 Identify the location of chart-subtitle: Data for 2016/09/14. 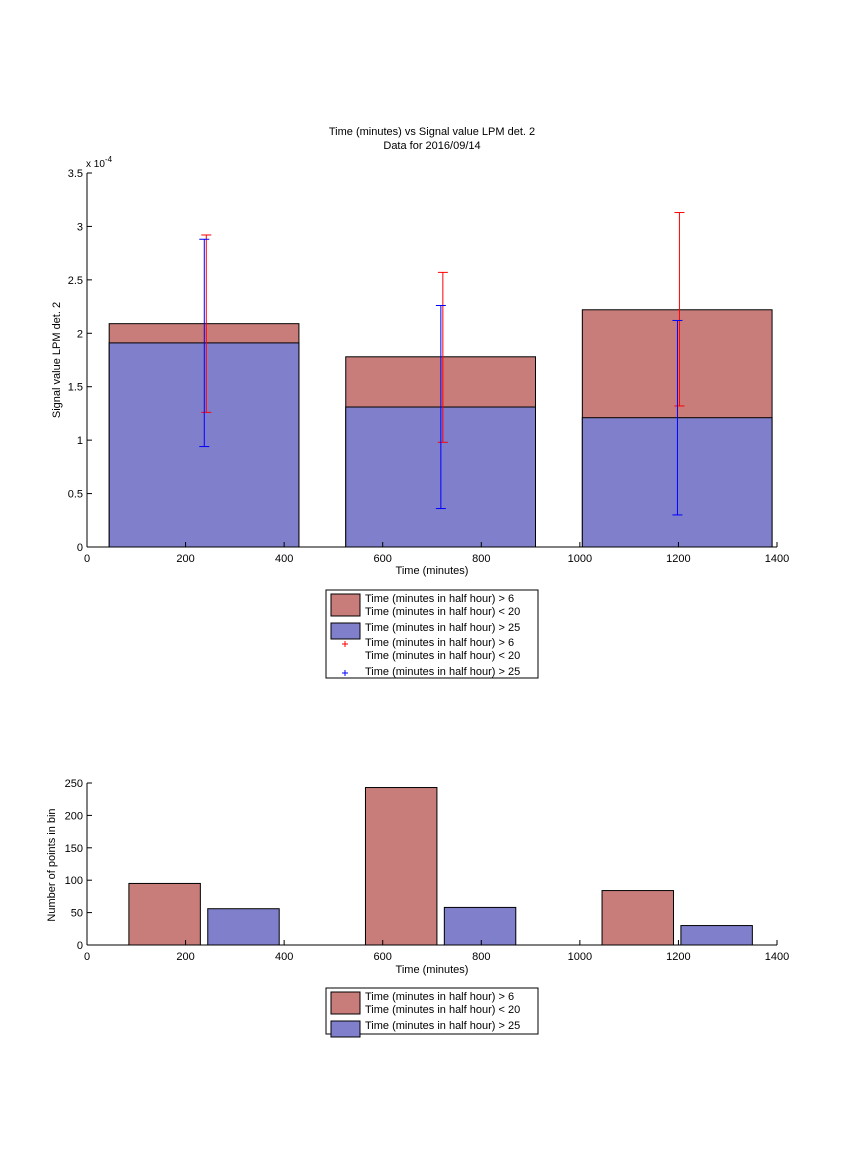
(431, 146).